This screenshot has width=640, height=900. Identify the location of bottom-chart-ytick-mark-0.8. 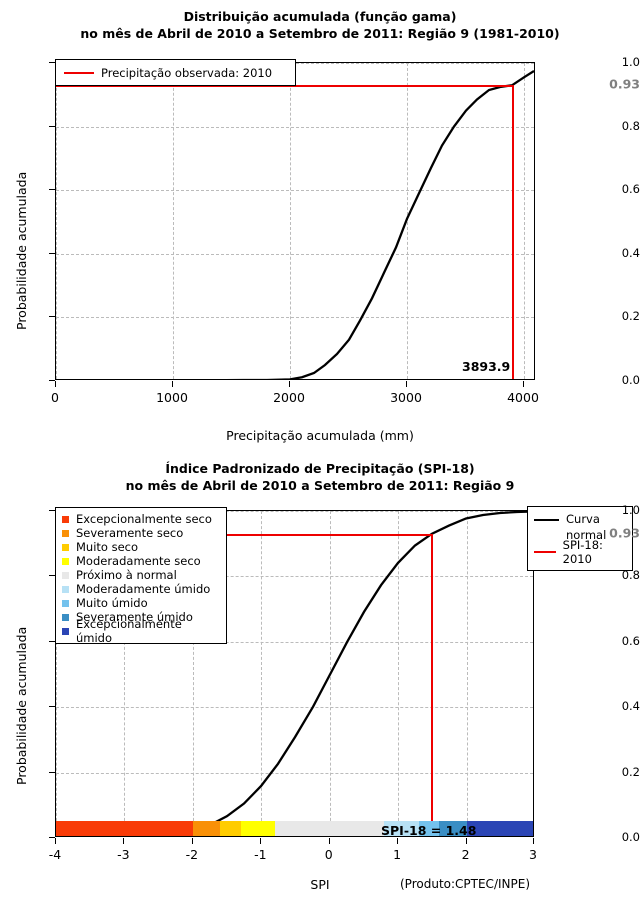
(52, 576).